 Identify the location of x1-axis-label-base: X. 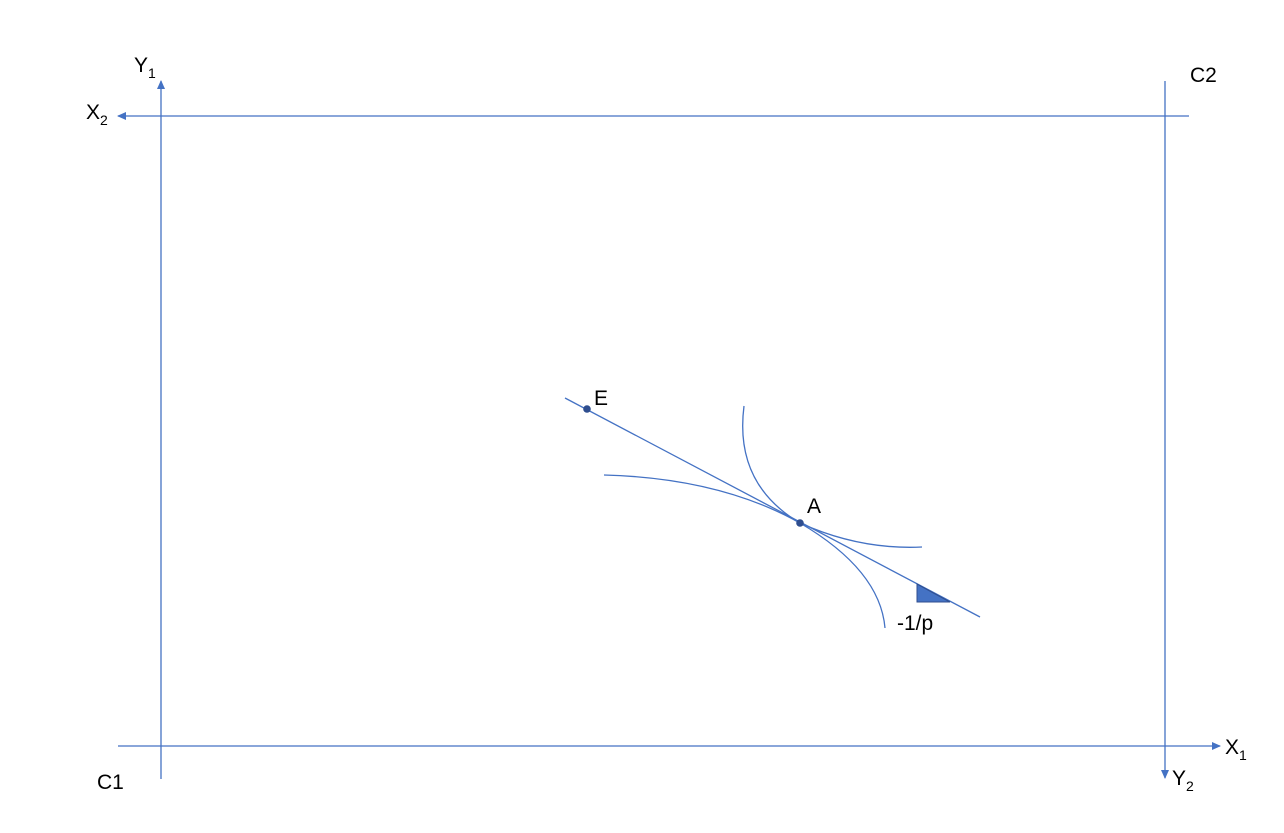
(1232, 747).